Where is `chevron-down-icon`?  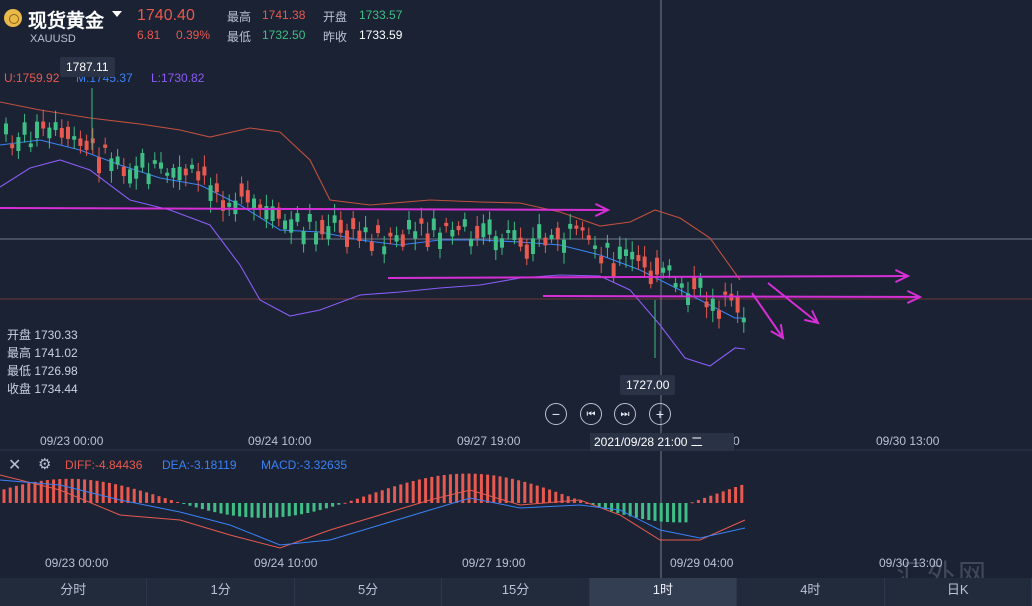
chevron-down-icon is located at coordinates (117, 14).